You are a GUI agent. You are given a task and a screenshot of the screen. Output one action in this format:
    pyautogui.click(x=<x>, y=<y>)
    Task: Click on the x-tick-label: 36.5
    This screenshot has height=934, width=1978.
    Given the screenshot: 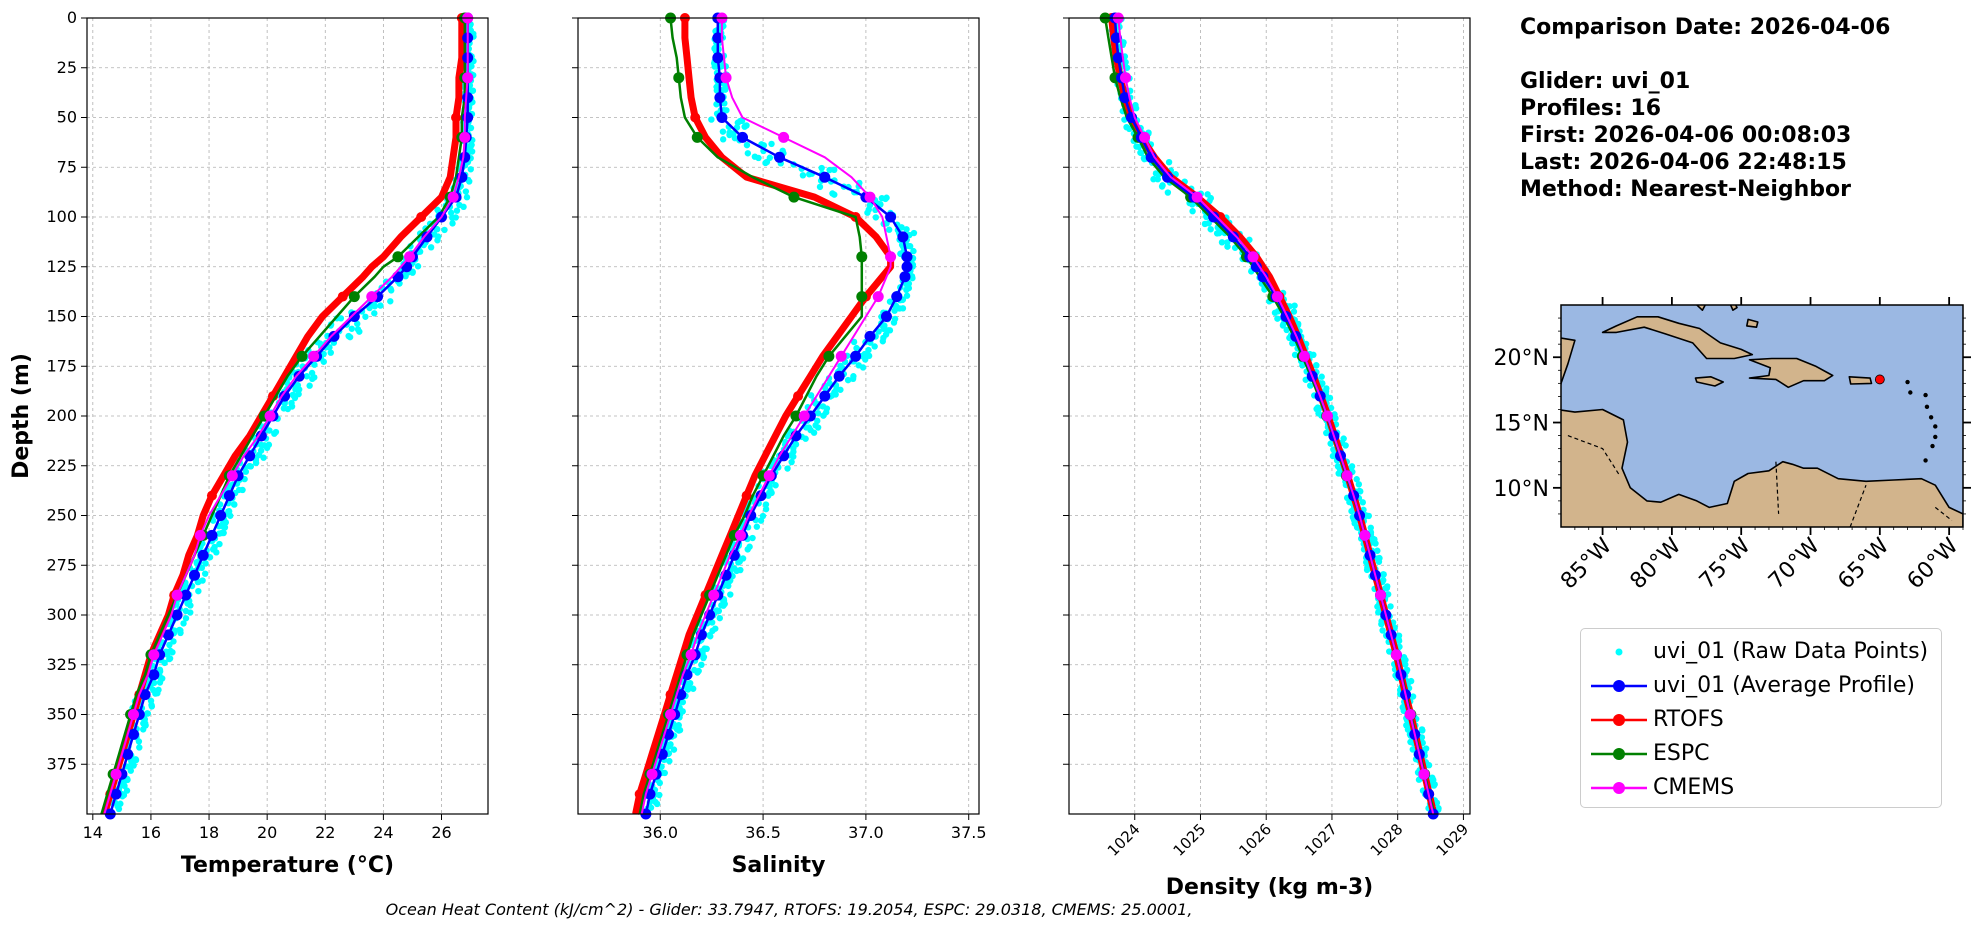 What is the action you would take?
    pyautogui.click(x=763, y=832)
    